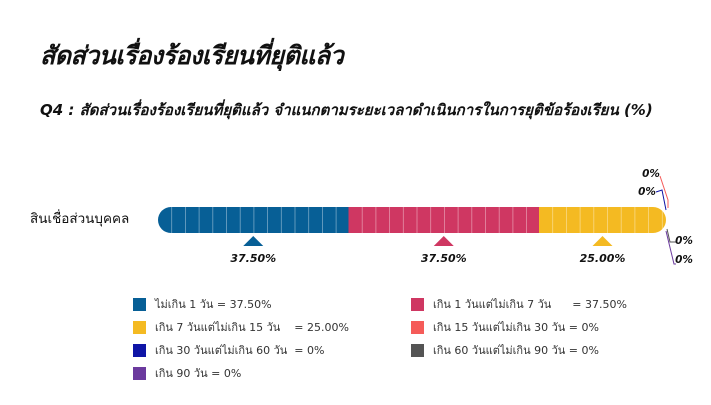 Image resolution: width=711 pixels, height=405 pixels. What do you see at coordinates (647, 192) in the screenshot?
I see `data-label-5: 0%` at bounding box center [647, 192].